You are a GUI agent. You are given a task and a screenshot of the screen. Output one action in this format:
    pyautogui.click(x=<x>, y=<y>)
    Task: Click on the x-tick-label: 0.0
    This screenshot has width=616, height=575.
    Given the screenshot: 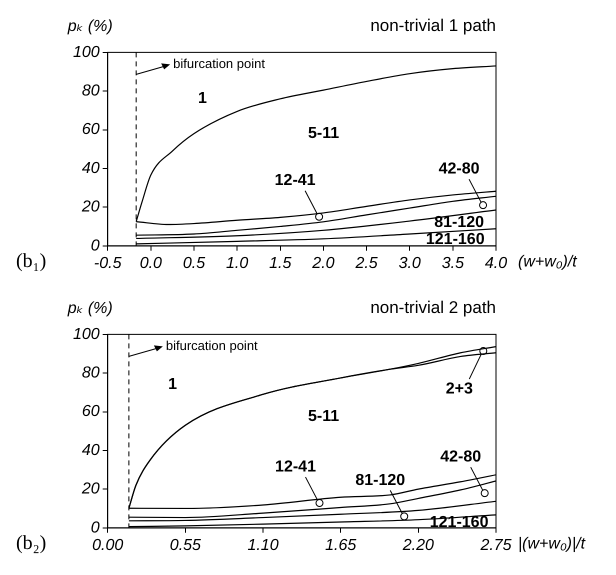 What is the action you would take?
    pyautogui.click(x=151, y=263)
    